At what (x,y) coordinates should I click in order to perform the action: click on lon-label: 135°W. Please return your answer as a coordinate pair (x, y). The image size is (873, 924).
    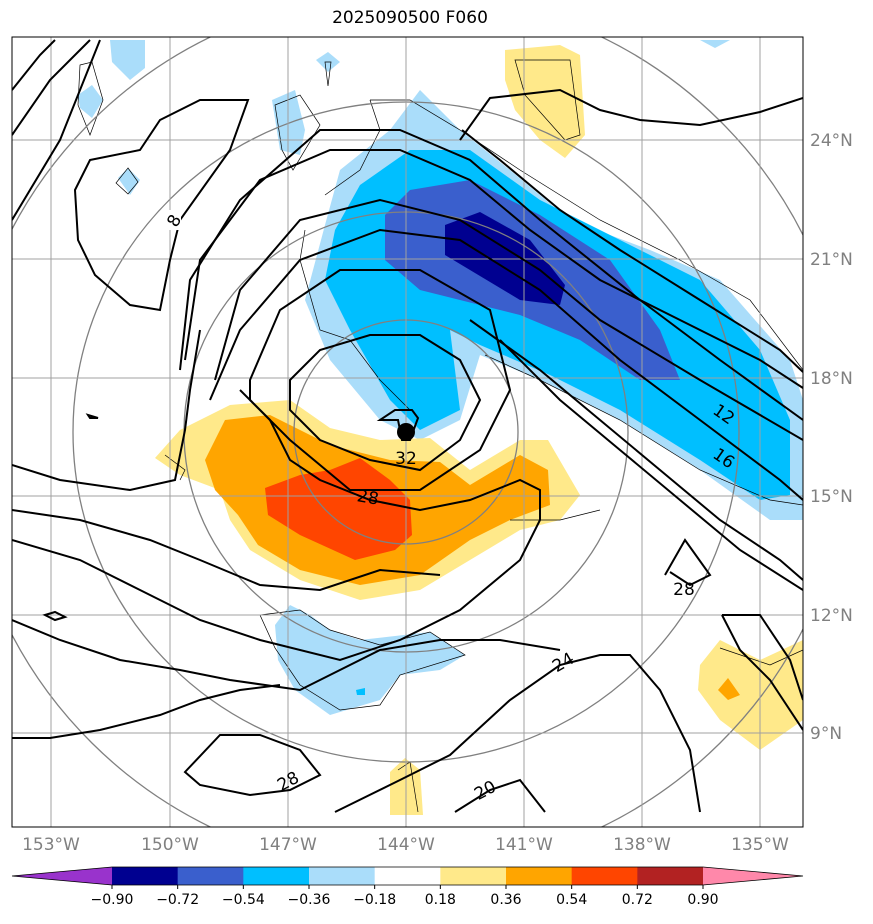
    Looking at the image, I should click on (760, 845).